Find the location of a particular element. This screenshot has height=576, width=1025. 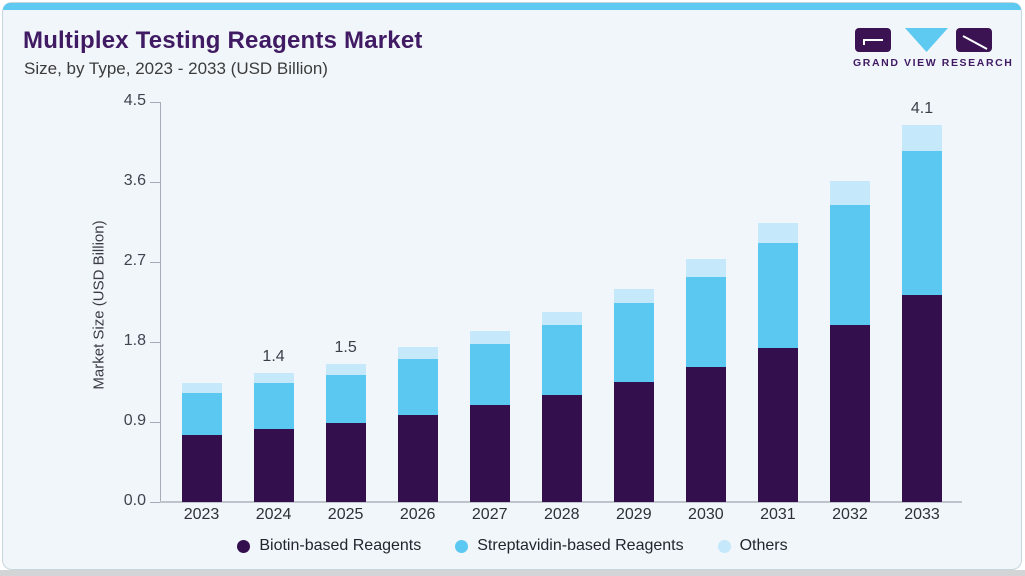

bar-segment-2028-streptavidin-based is located at coordinates (561, 360).